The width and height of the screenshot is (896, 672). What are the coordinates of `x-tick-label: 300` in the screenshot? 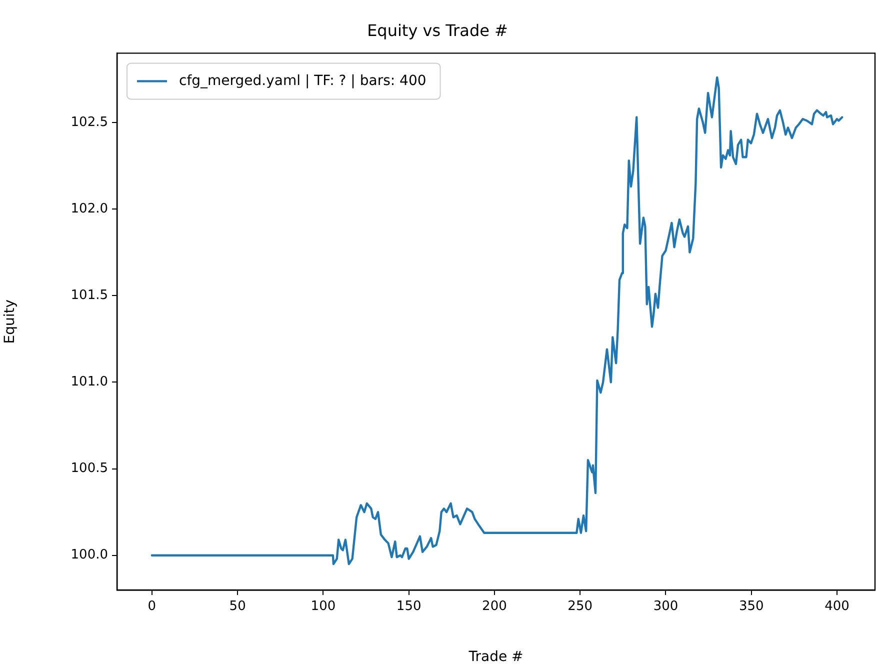 It's located at (665, 606).